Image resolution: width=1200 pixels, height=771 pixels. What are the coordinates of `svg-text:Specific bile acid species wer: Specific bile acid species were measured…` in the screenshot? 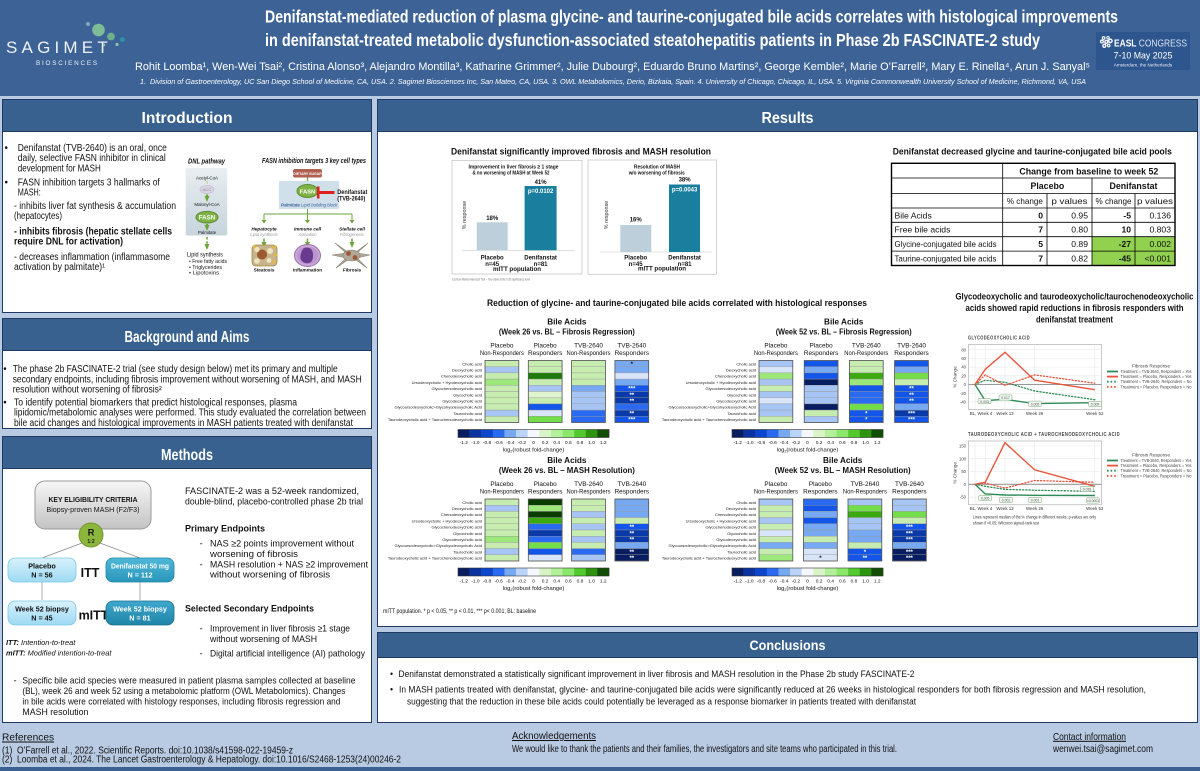 It's located at (188, 679).